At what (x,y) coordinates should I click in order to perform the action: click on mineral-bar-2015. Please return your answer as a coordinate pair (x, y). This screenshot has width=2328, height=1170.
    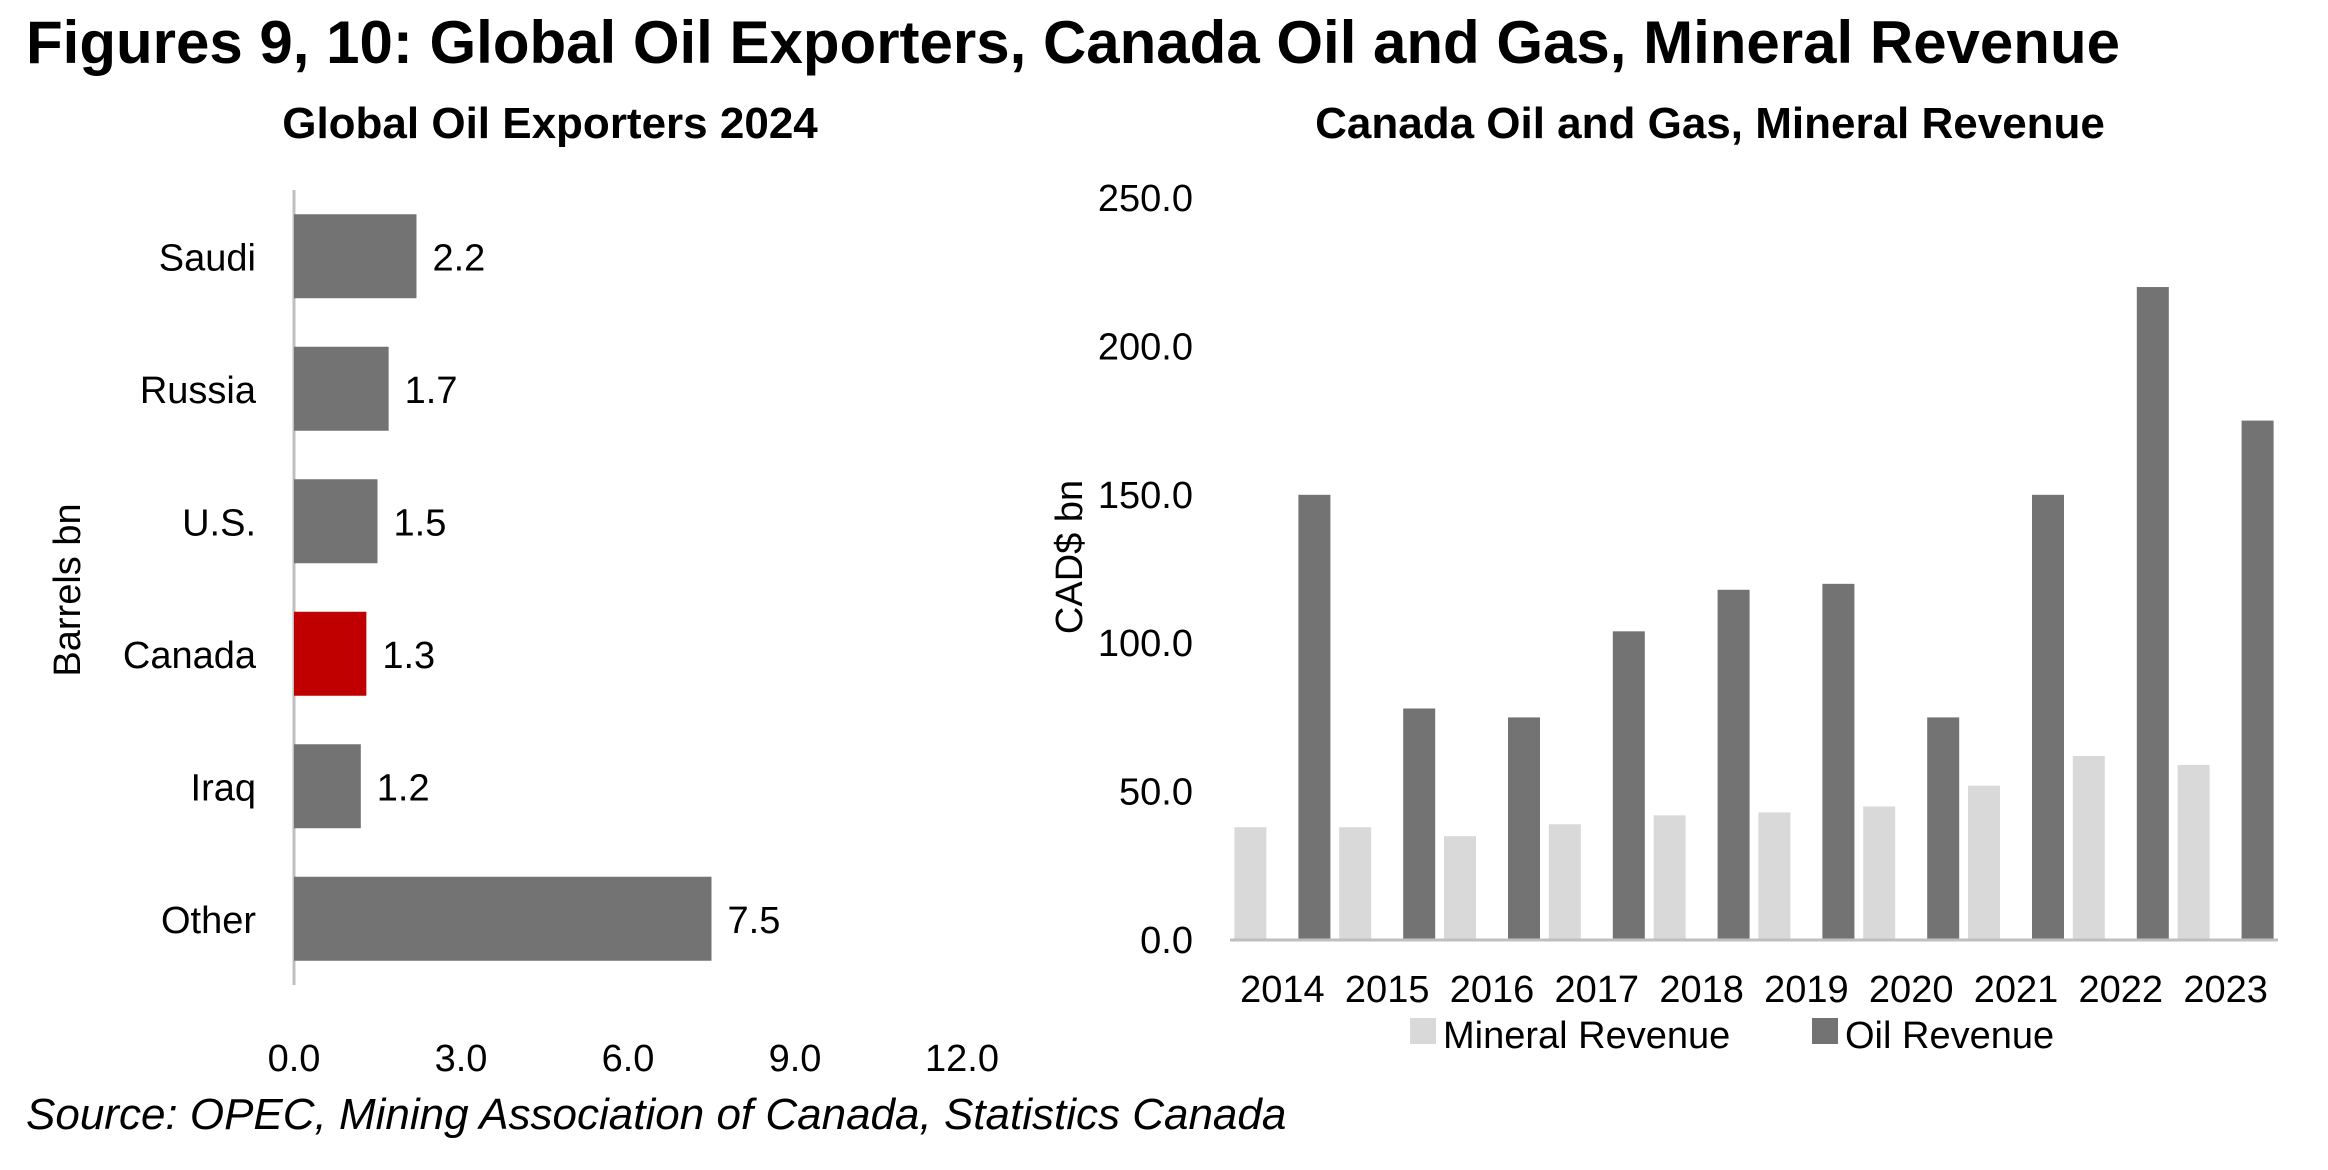
    Looking at the image, I should click on (1355, 883).